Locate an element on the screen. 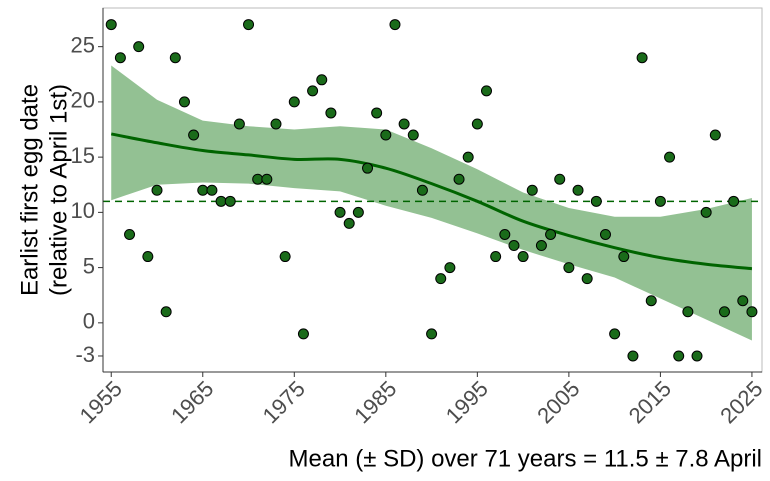 The image size is (770, 481). y-tick-label: 15 is located at coordinates (83, 155).